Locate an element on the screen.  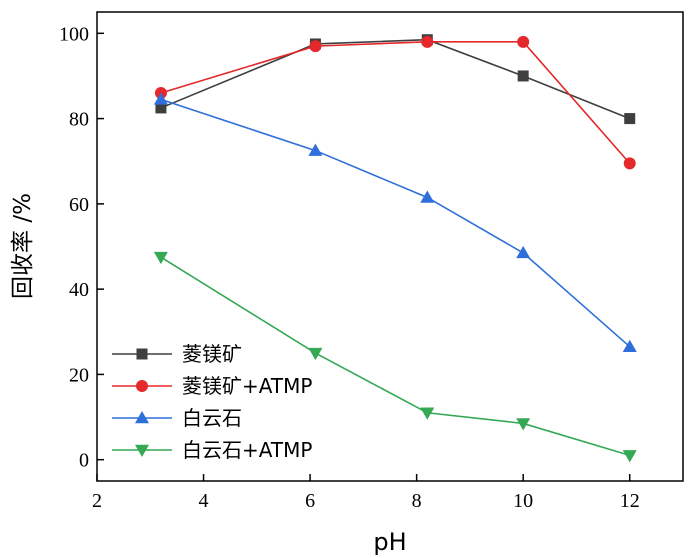
x-tick-label: 10 is located at coordinates (523, 501).